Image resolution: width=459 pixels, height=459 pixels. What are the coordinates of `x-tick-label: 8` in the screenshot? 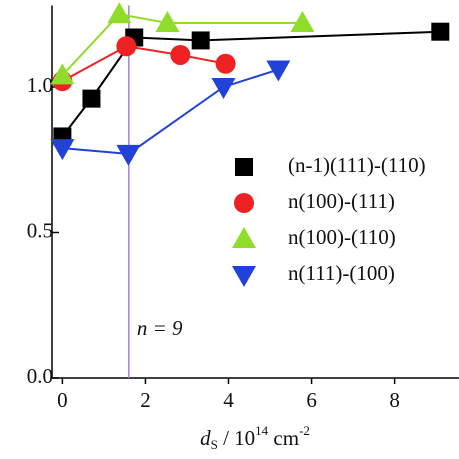 It's located at (394, 400).